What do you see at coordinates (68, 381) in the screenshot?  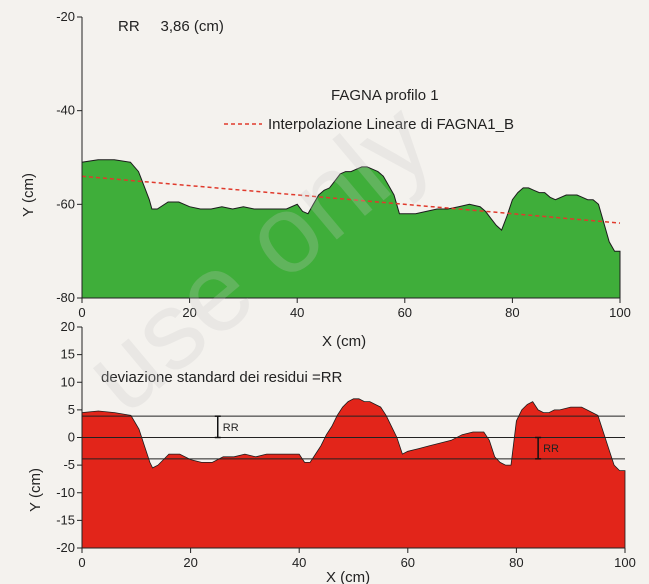 I see `y-tick-label: 10` at bounding box center [68, 381].